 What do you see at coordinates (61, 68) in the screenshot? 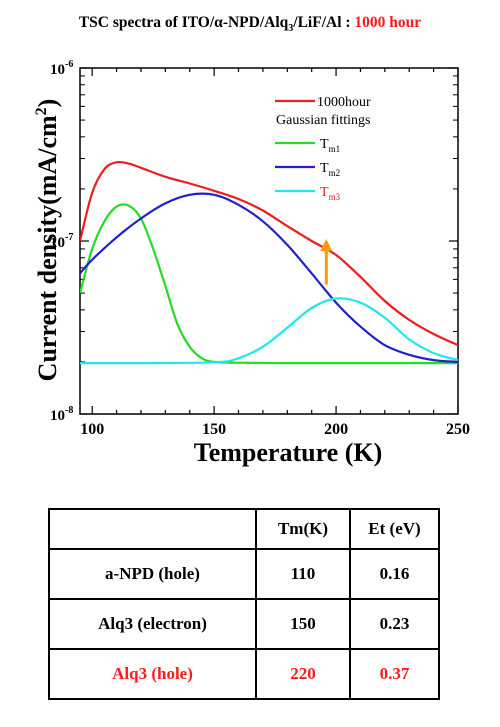
I see `y-tick-label: 10⁻⁶` at bounding box center [61, 68].